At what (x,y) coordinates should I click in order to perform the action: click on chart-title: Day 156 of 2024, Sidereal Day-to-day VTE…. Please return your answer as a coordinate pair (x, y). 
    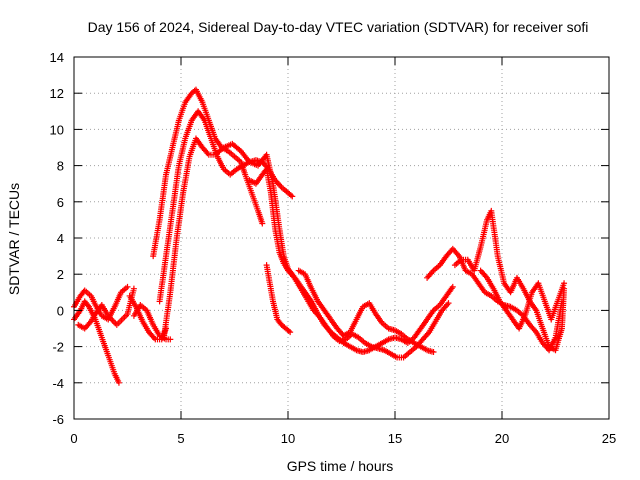
    Looking at the image, I should click on (338, 27).